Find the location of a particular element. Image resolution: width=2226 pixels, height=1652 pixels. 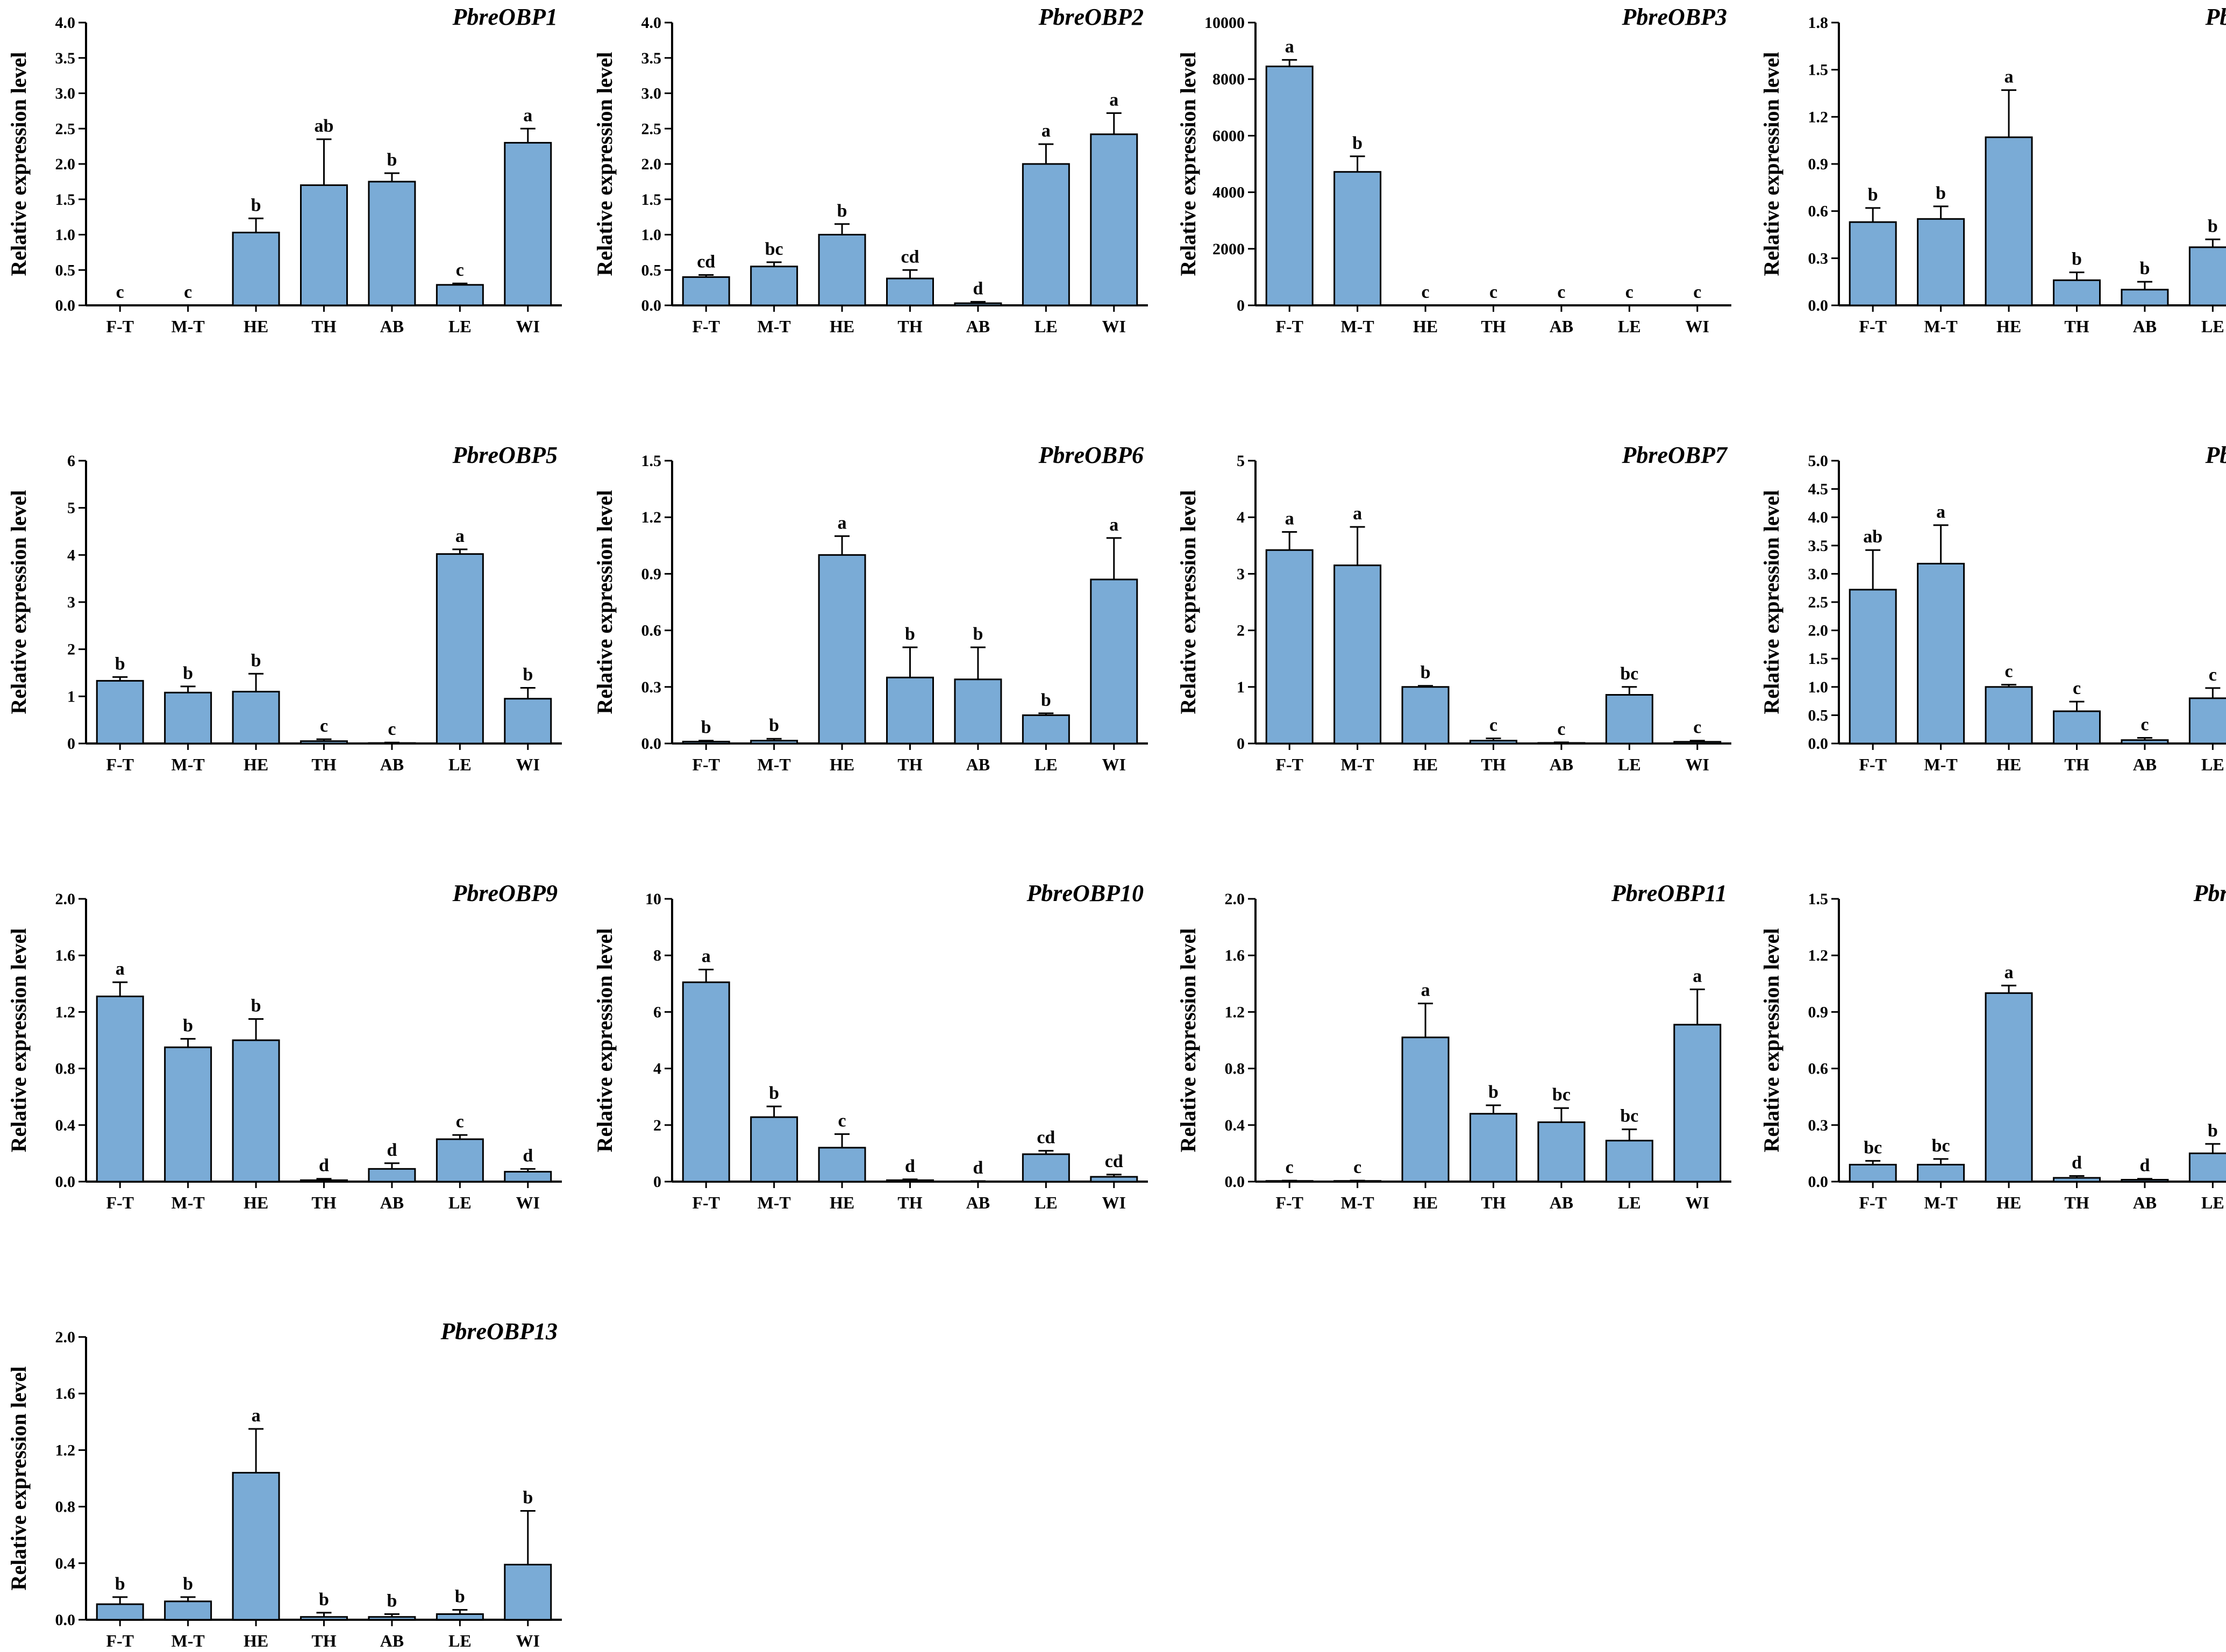

y-tick-label: 1.6 is located at coordinates (1235, 955).